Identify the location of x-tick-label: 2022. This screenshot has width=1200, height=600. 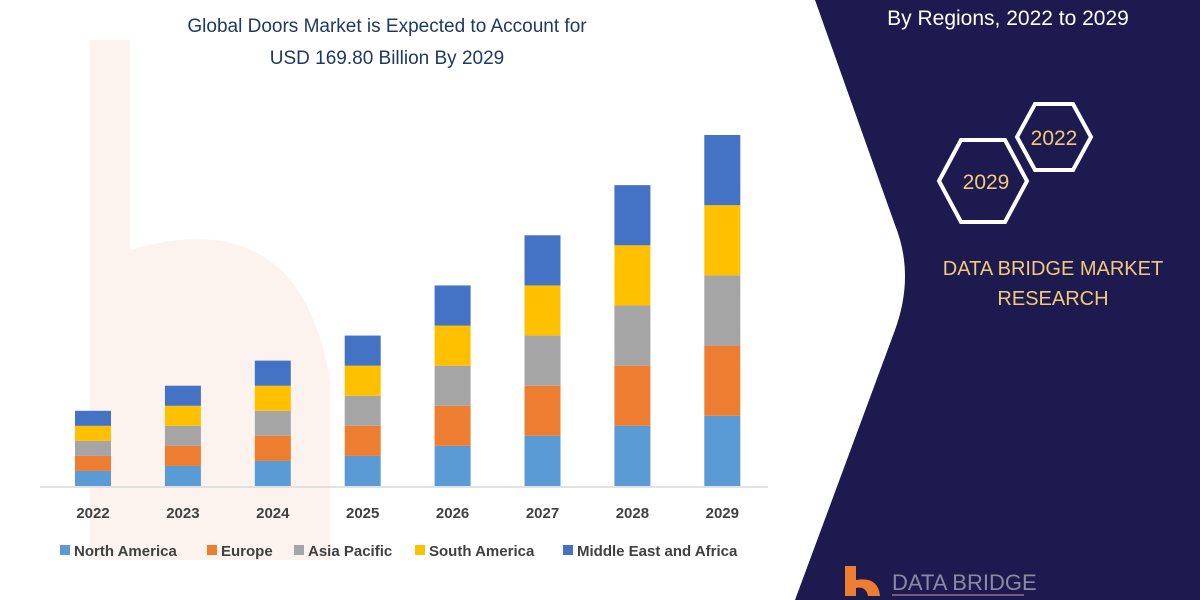
(92, 513).